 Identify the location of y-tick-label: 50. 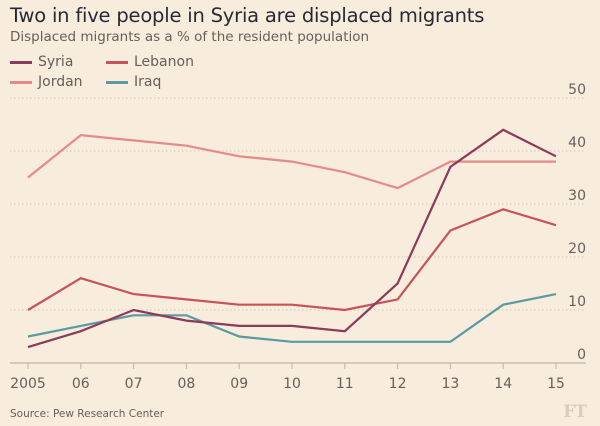
(577, 90).